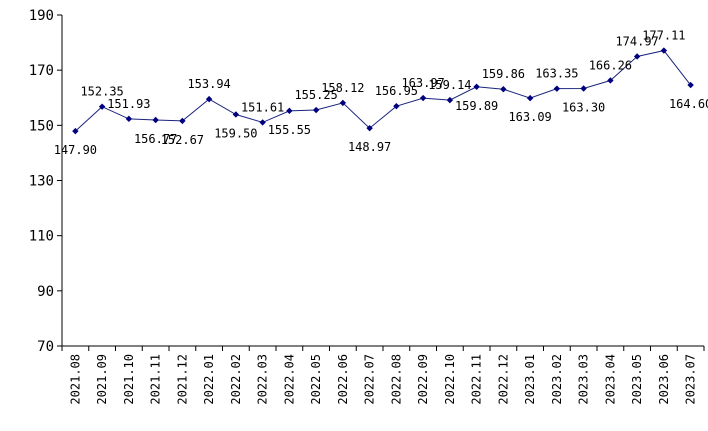  What do you see at coordinates (610, 379) in the screenshot?
I see `x-tick-label: 2023.04` at bounding box center [610, 379].